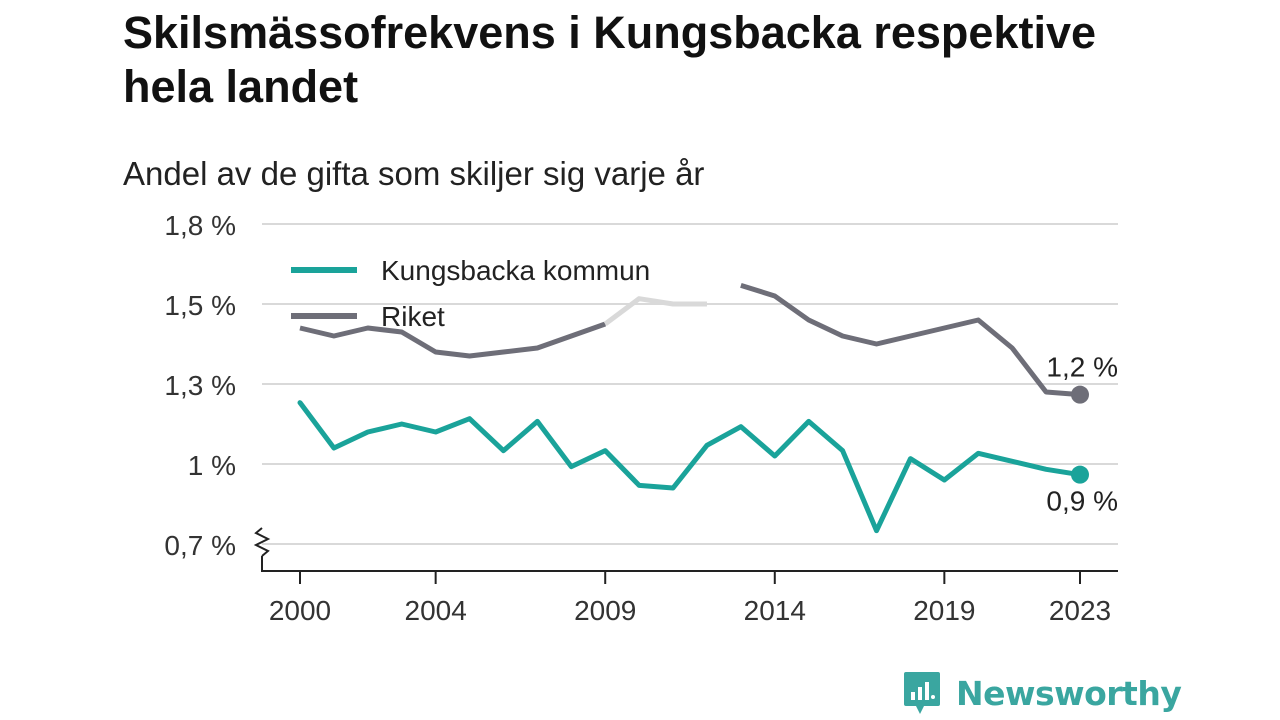 Image resolution: width=1280 pixels, height=720 pixels. Describe the element at coordinates (1082, 434) in the screenshot. I see `series-end-points: 0,9 % 1,2 %` at that location.